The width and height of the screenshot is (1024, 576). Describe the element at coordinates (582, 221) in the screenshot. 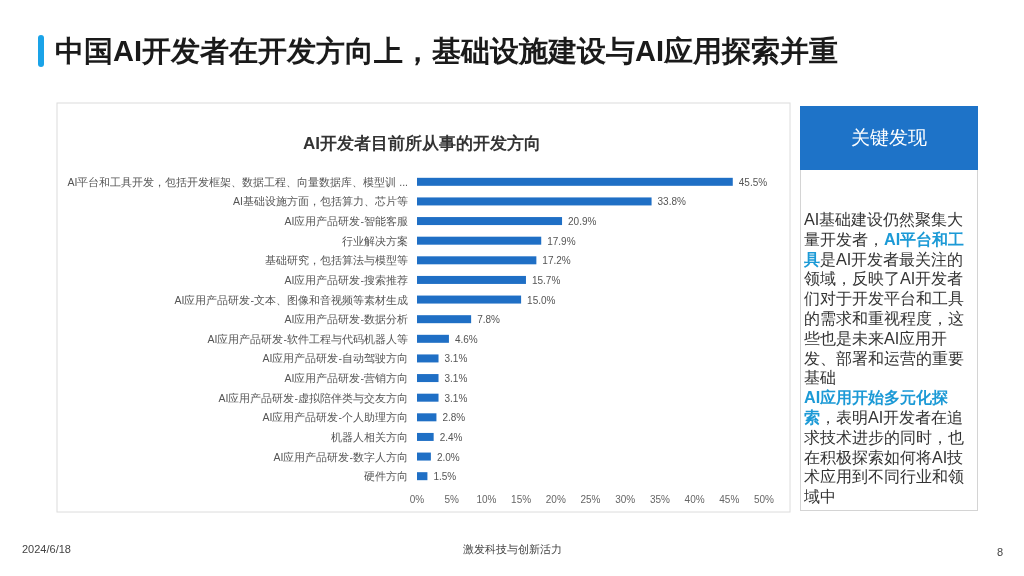

I see `data-label: 20.9%` at that location.